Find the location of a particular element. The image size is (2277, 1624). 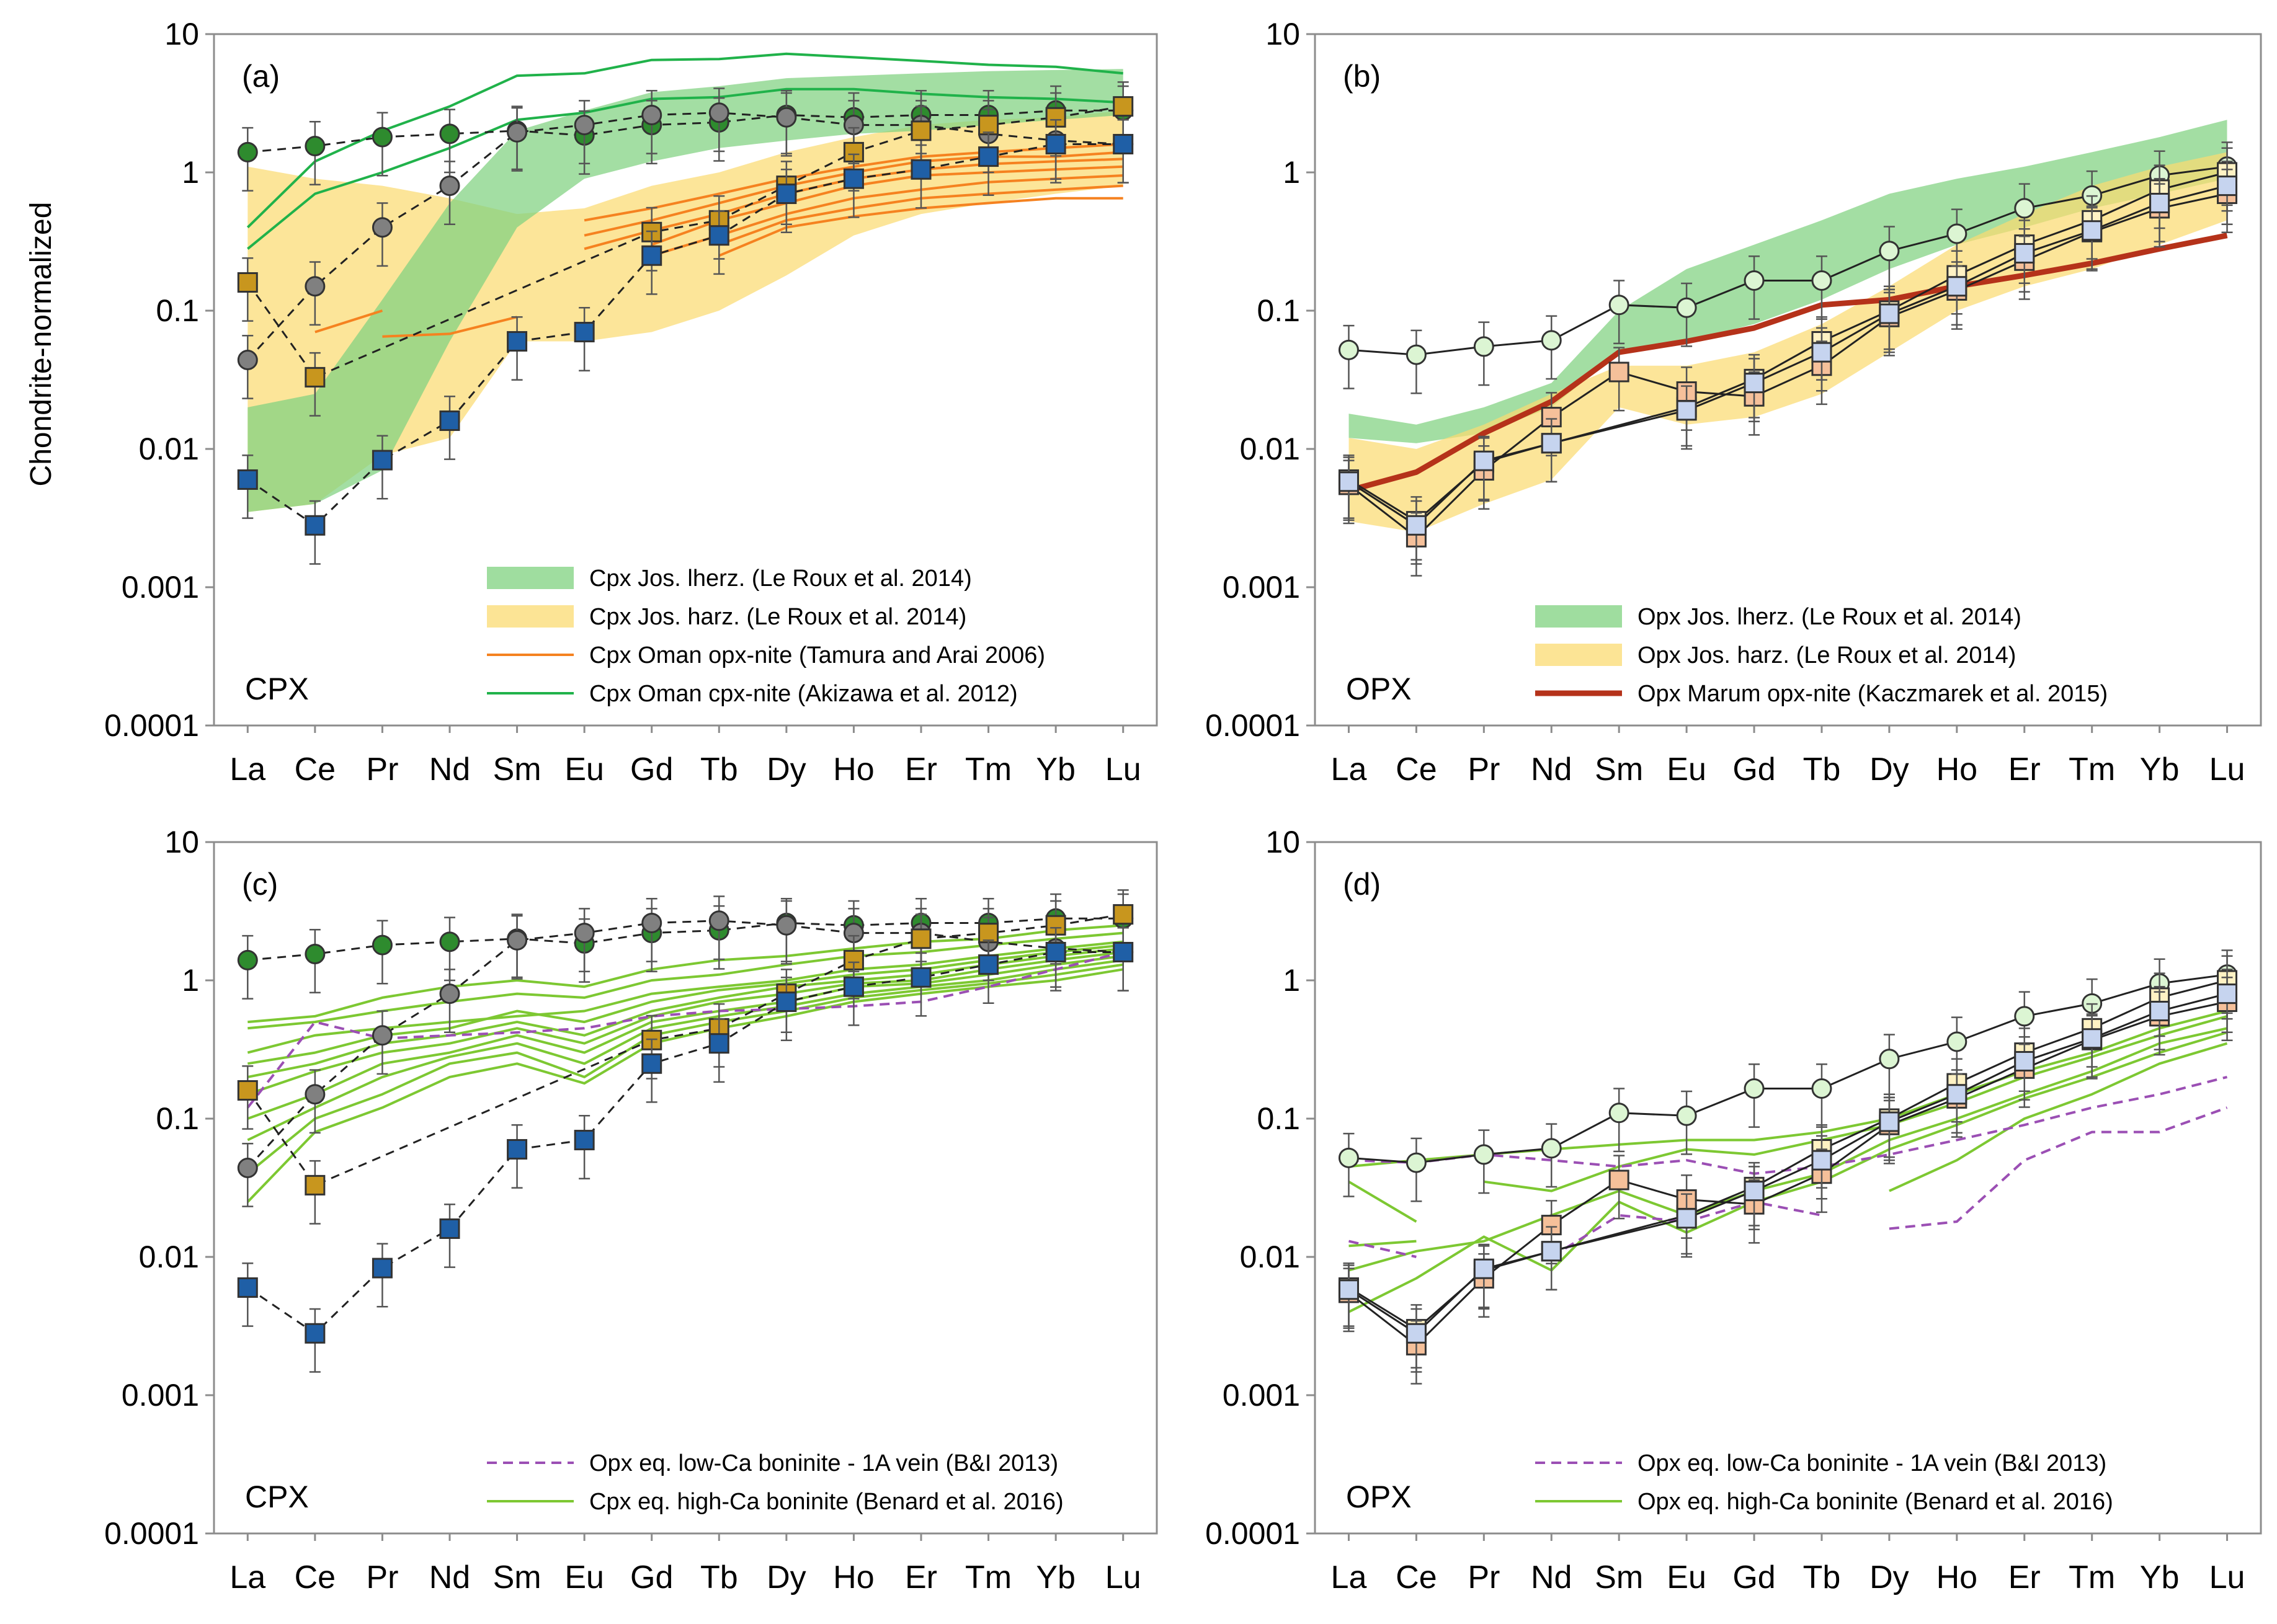

x-tick-label: Tm is located at coordinates (989, 1577).